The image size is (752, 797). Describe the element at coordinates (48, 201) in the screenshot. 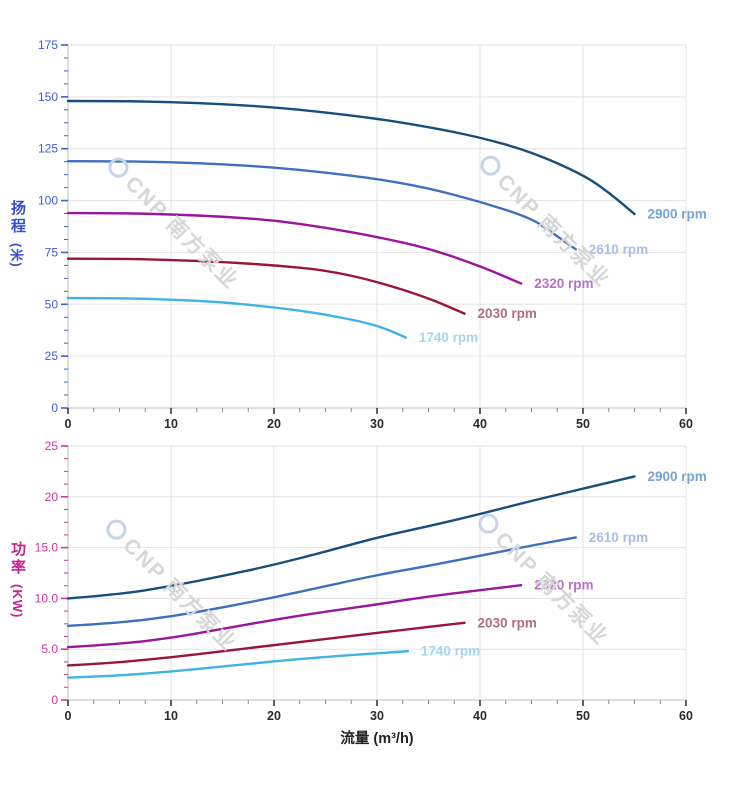

I see `y-tick-label: 100` at that location.